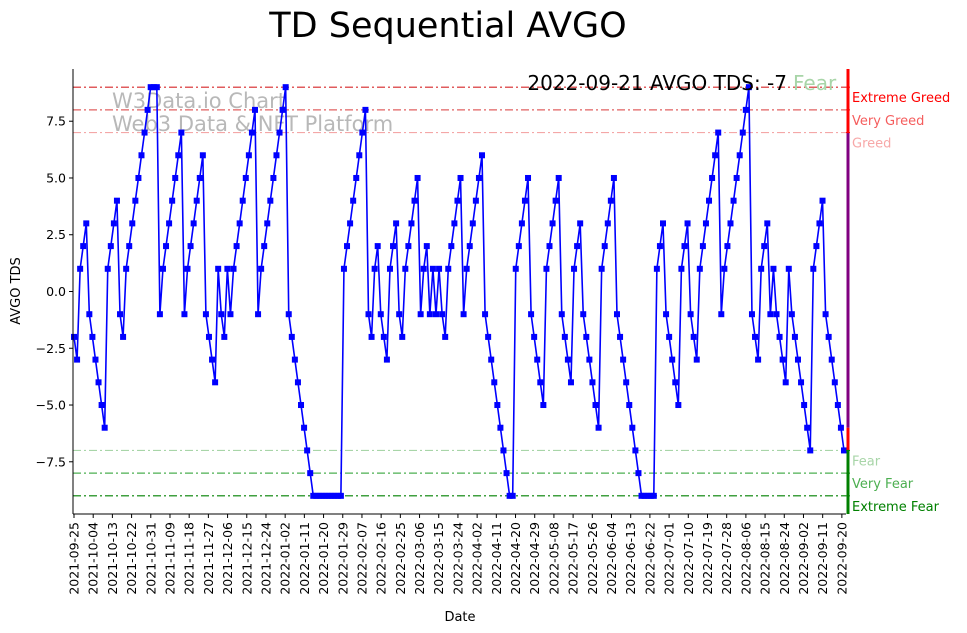 The image size is (967, 633). Describe the element at coordinates (649, 558) in the screenshot. I see `x-tick-label: 2022-06-22` at that location.